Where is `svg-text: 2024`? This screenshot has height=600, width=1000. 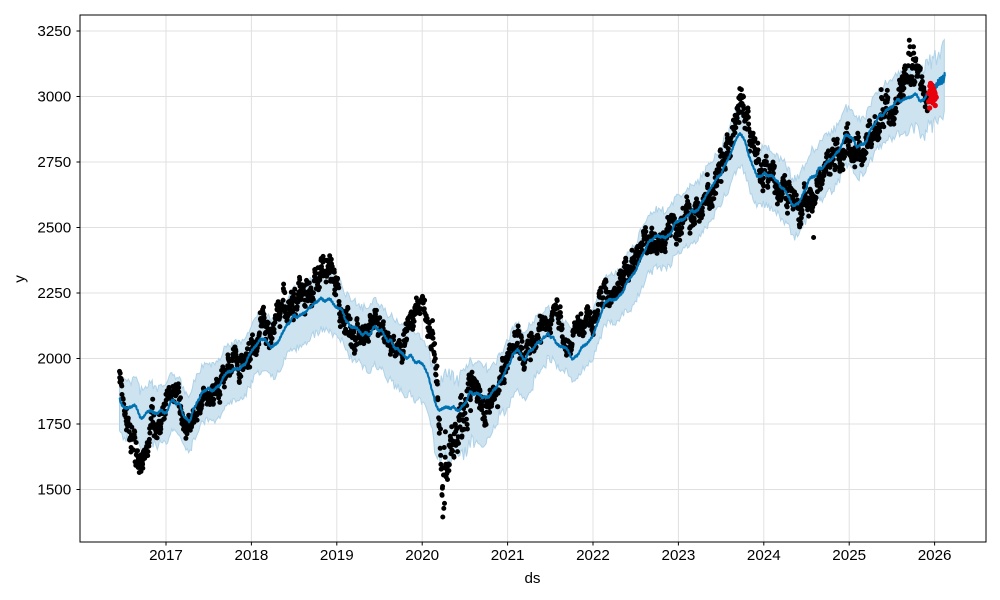 svg-text: 2024 is located at coordinates (764, 555).